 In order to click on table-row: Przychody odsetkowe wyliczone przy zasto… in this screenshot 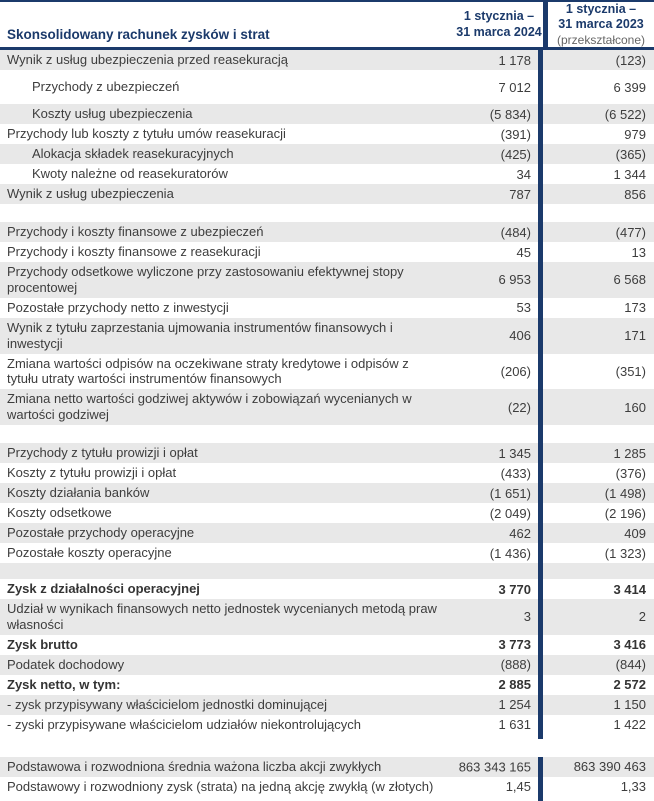, I will do `click(327, 280)`.